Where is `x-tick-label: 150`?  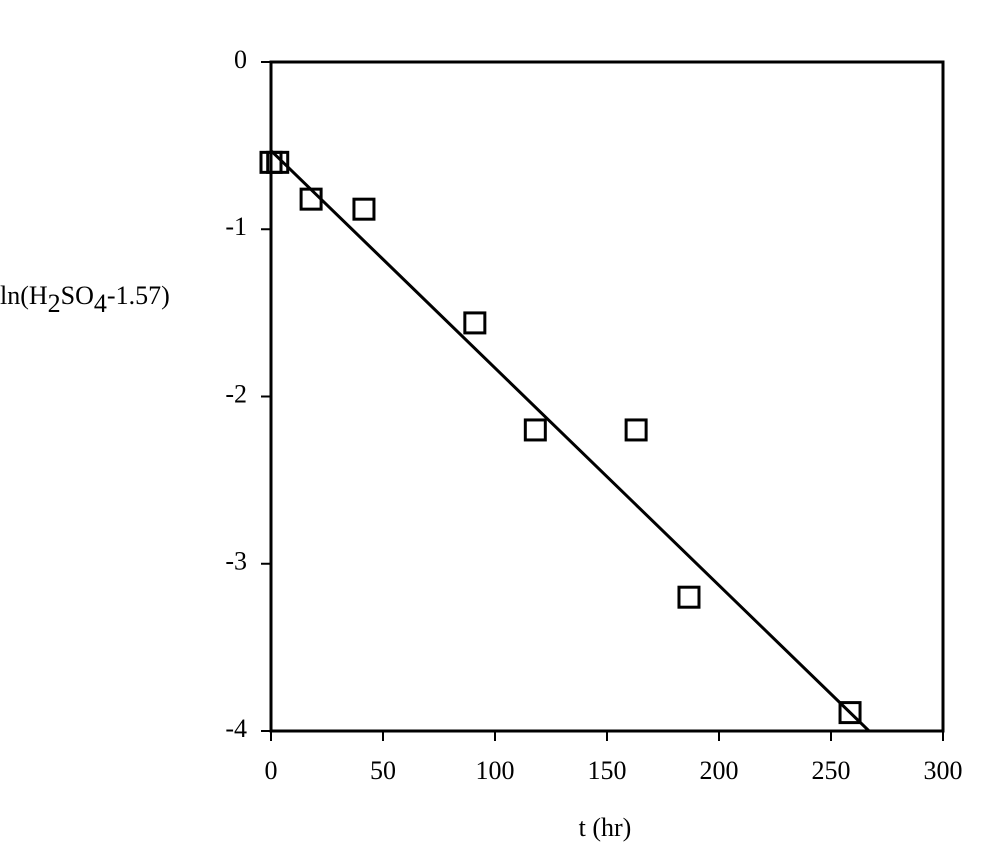 x-tick-label: 150 is located at coordinates (607, 770).